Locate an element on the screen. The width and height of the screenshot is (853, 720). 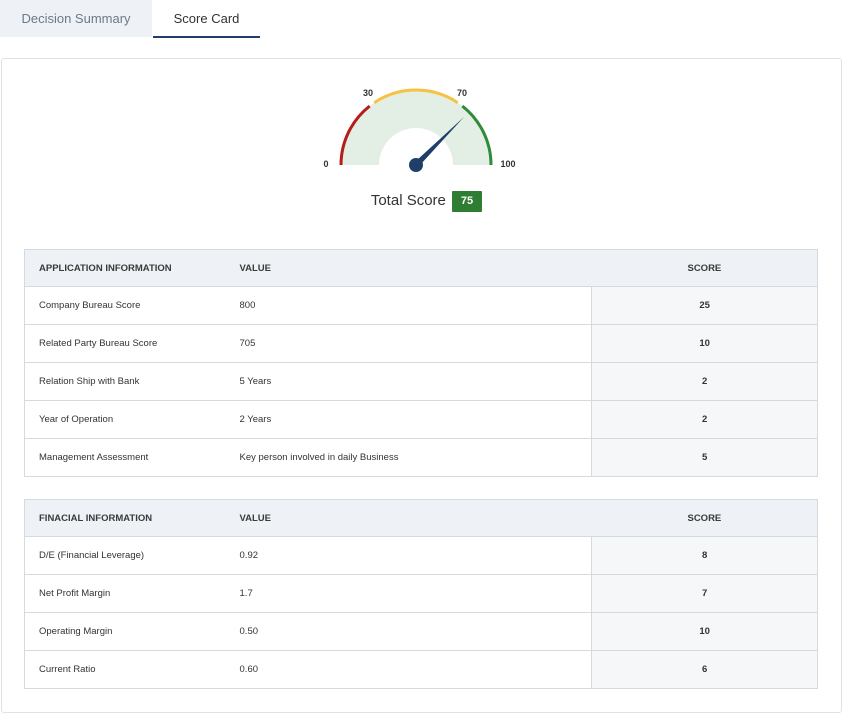
table-row: Year of Operation 2 Years 2 is located at coordinates (421, 419).